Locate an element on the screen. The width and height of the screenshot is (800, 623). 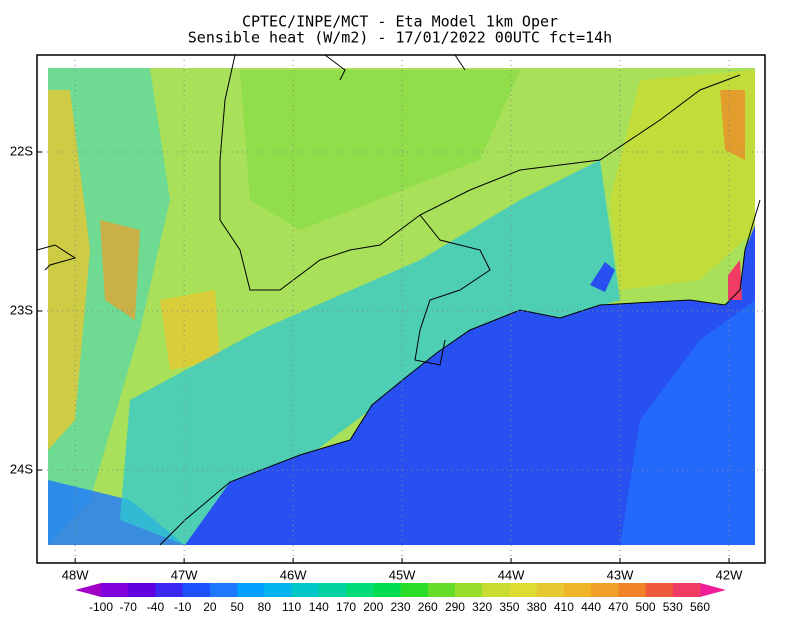
colorbar-label: 110 is located at coordinates (291, 607).